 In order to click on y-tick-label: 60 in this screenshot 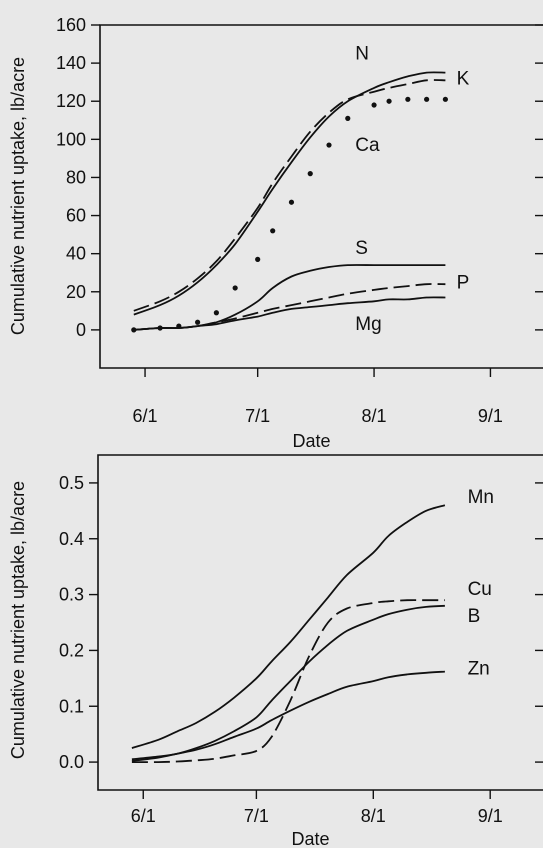, I will do `click(76, 216)`.